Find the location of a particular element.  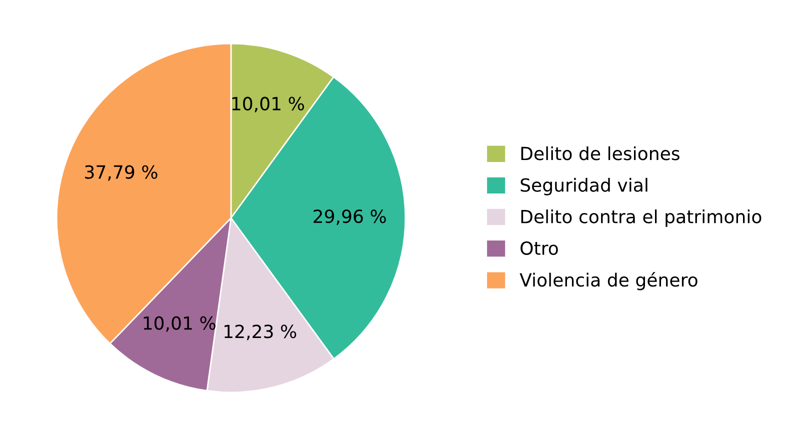

legend-label: Violencia de género is located at coordinates (609, 281).